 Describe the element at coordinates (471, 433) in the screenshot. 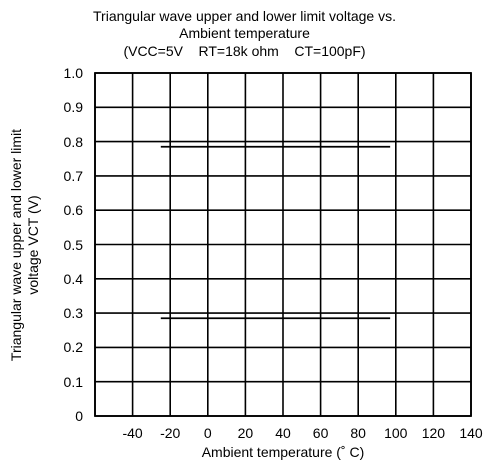

I see `x-tick-label: 140` at that location.